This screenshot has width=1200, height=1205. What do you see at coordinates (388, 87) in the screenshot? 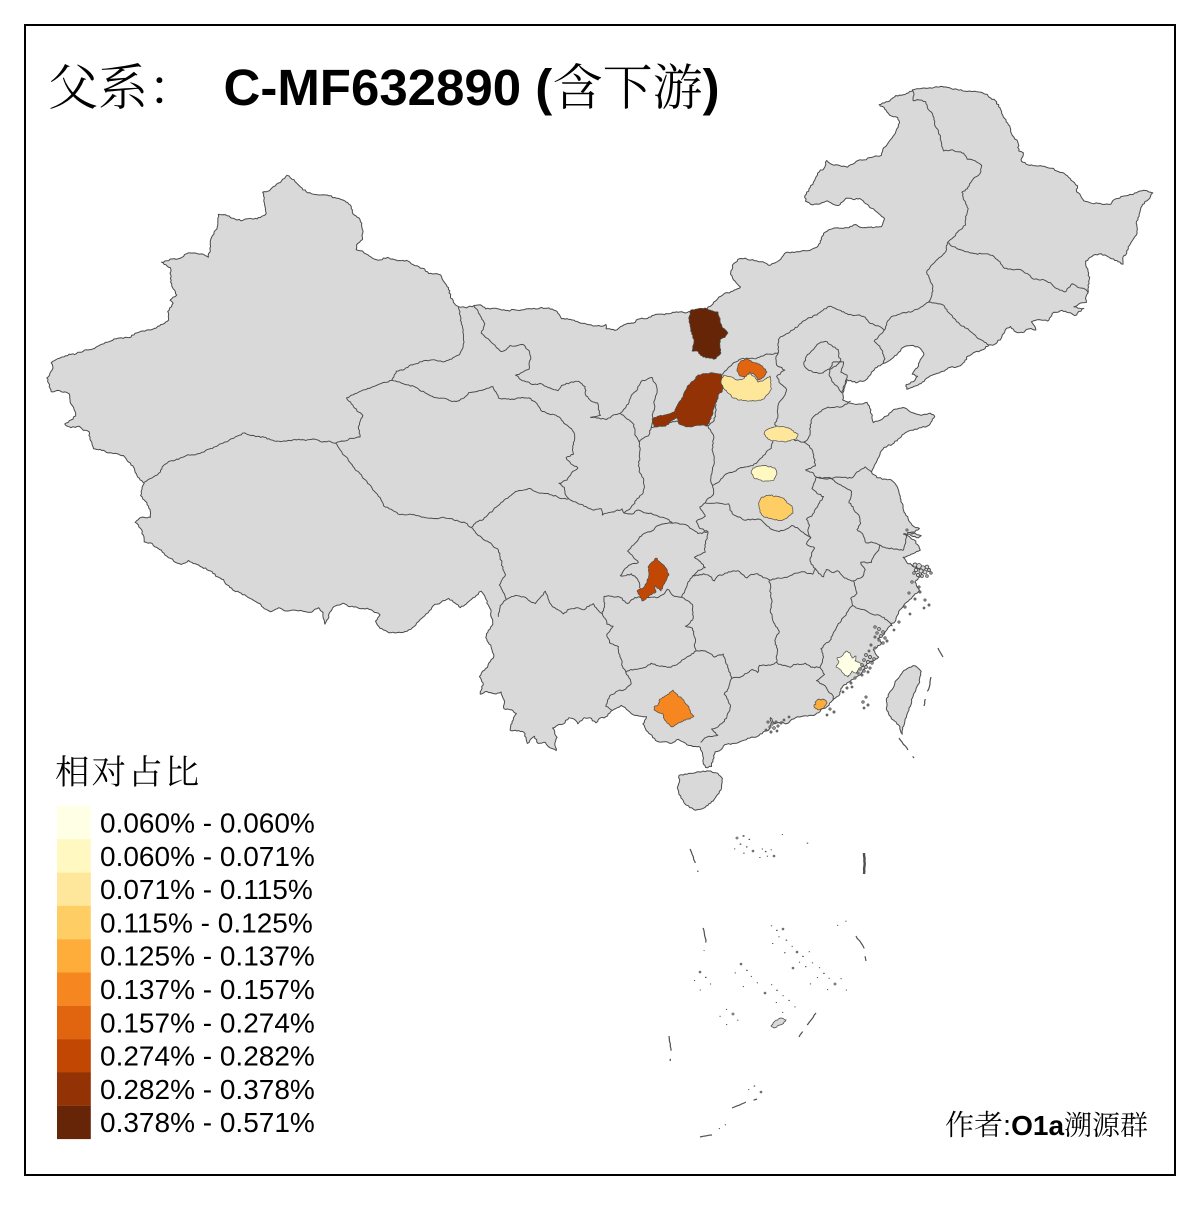
I see `svg-text: C-MF632890 (` at bounding box center [388, 87].